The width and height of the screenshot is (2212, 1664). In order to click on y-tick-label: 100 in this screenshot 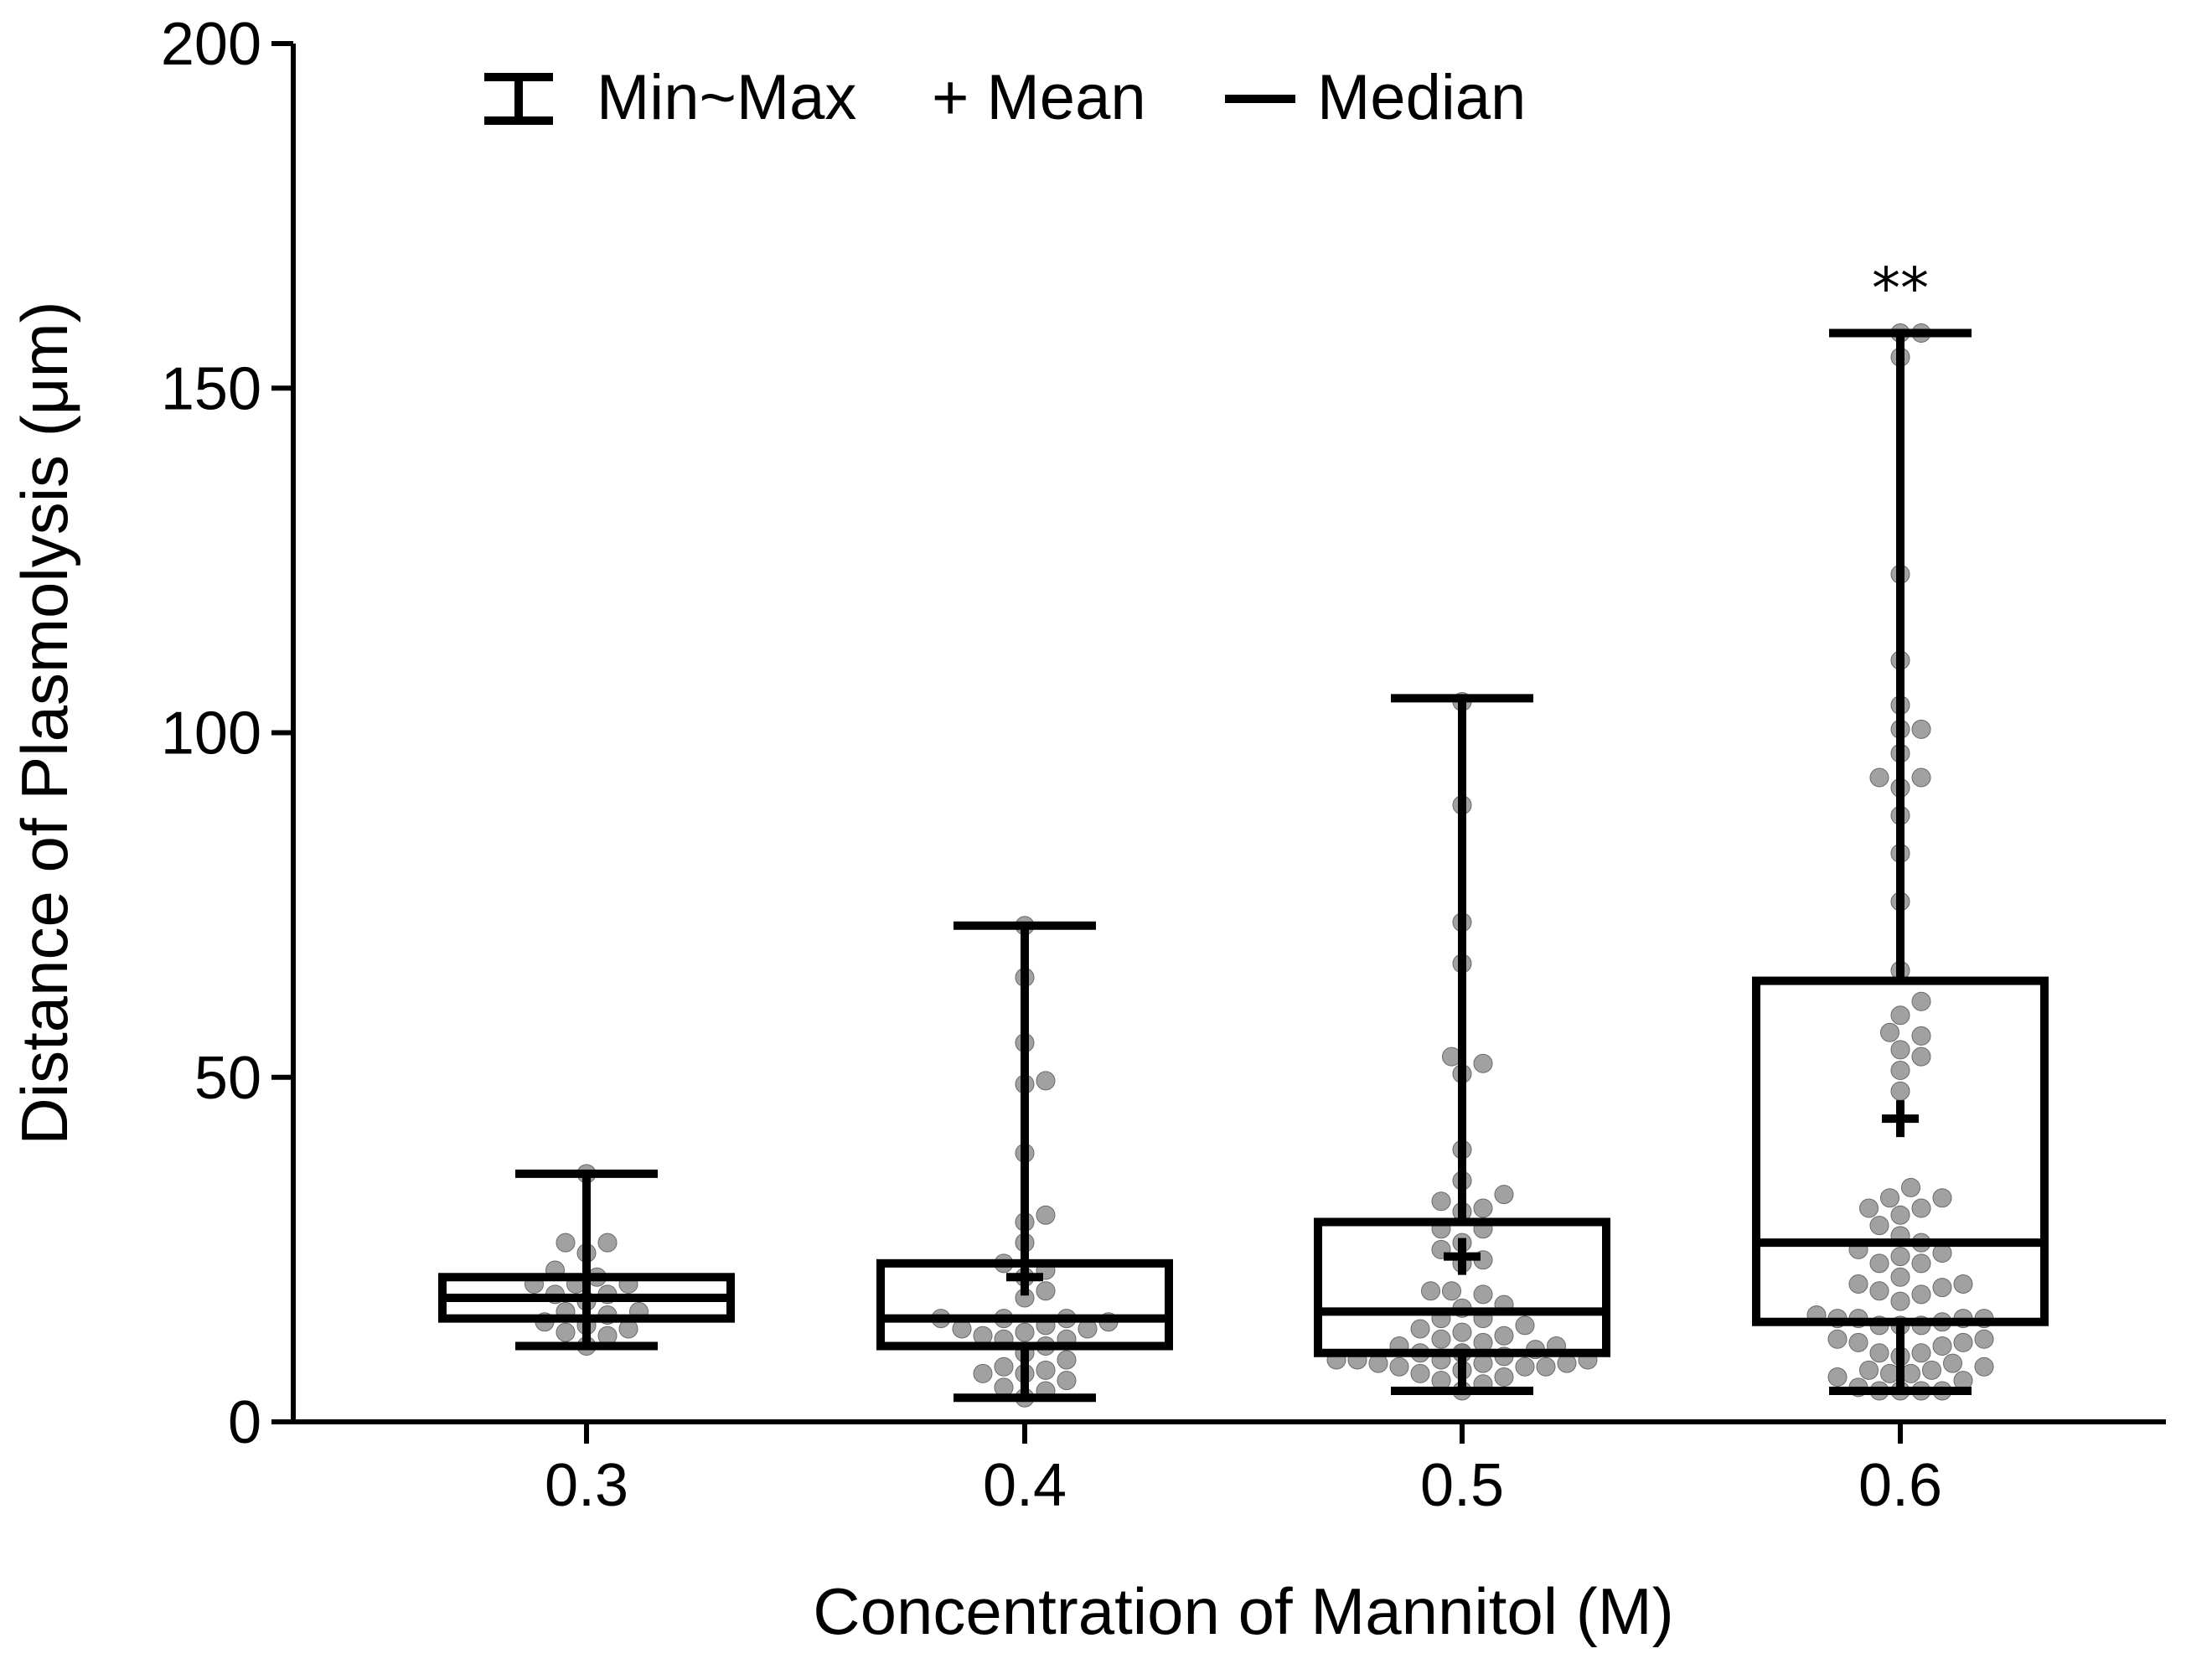, I will do `click(211, 733)`.